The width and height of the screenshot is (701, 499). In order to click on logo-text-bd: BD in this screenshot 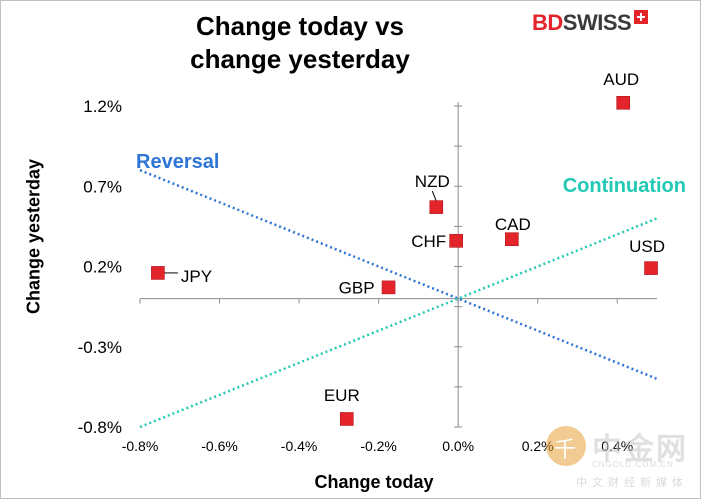, I will do `click(547, 22)`.